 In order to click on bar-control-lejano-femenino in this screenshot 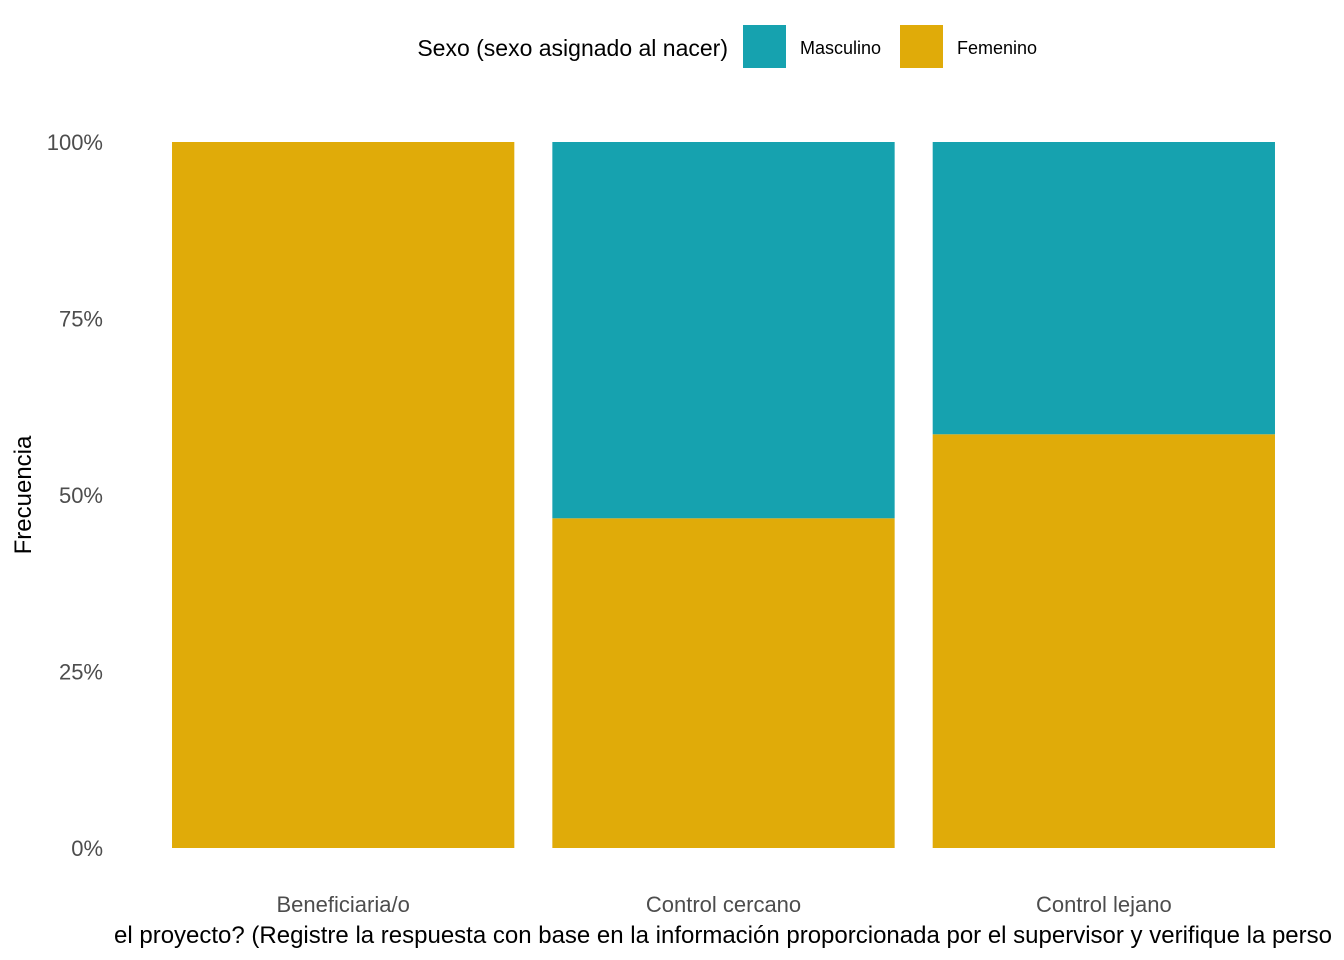, I will do `click(1103, 641)`.